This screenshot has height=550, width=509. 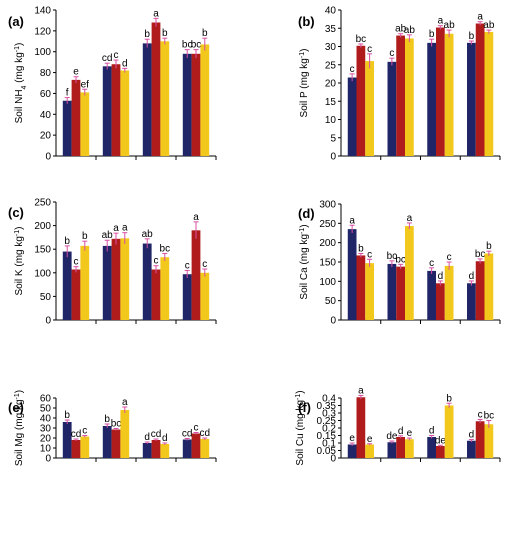 What do you see at coordinates (327, 421) in the screenshot?
I see `y-tick-label: 0.25` at bounding box center [327, 421].